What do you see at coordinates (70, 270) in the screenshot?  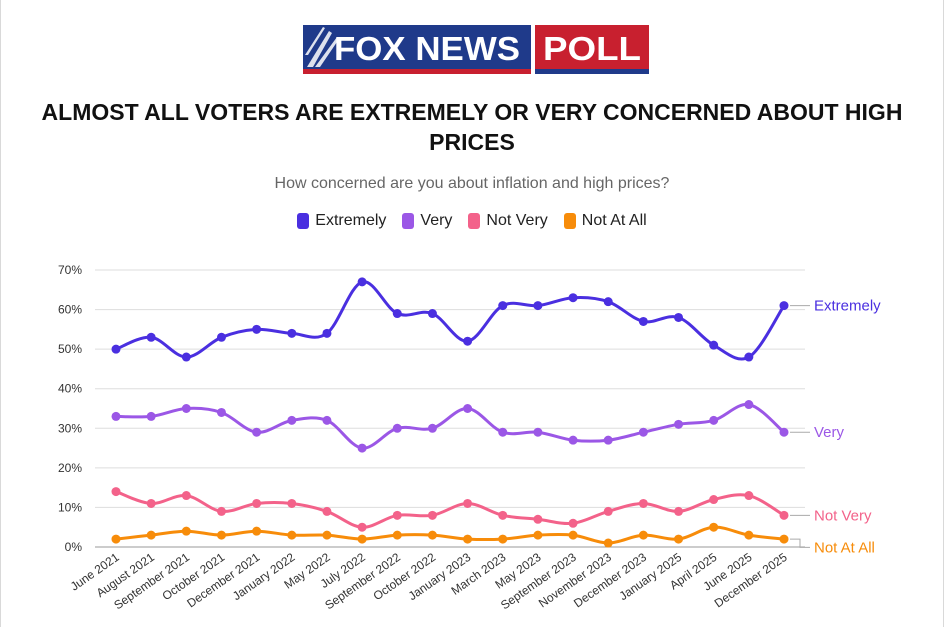 I see `y-tick-label: 70%` at bounding box center [70, 270].